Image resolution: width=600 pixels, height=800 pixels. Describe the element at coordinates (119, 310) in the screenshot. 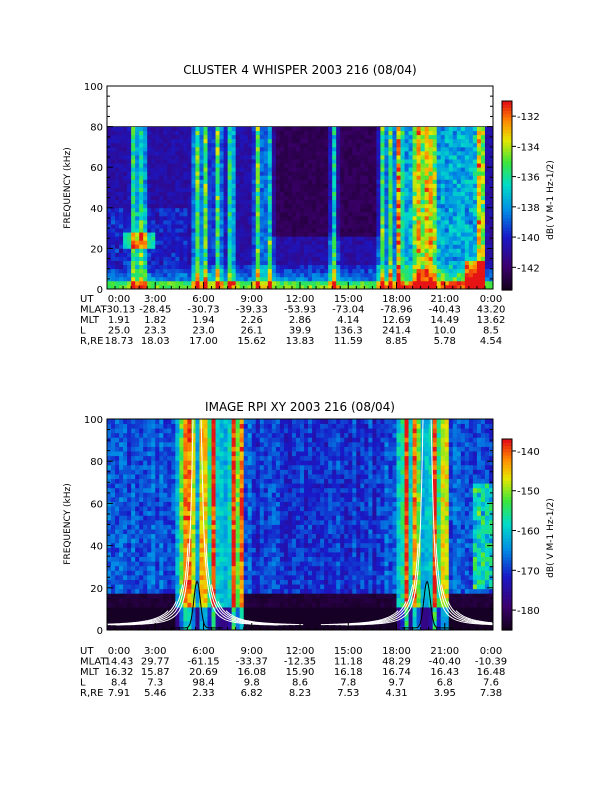

I see `panel-1-table-cell: -30.13` at that location.